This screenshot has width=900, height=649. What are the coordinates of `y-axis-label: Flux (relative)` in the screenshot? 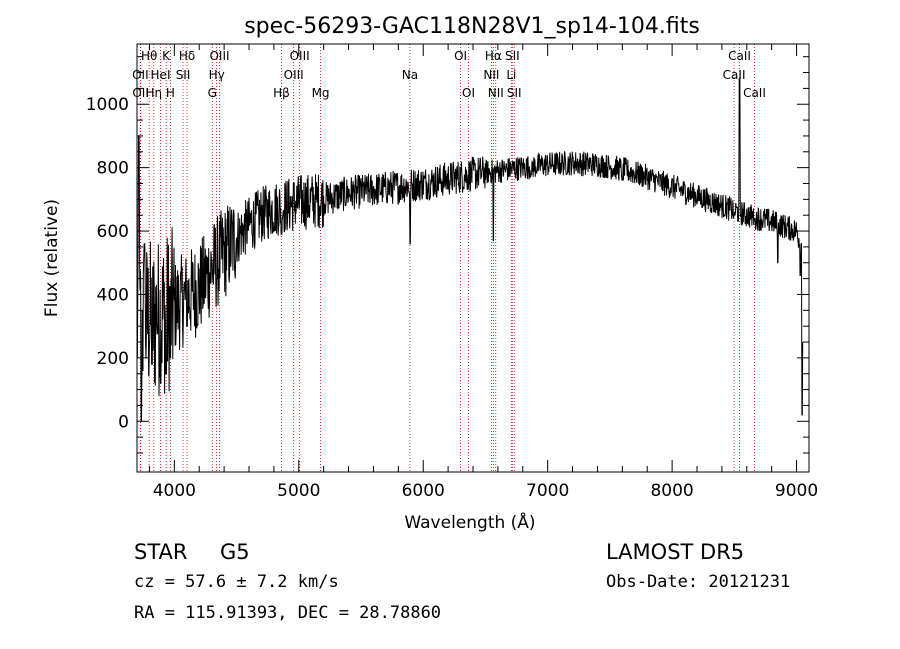 It's located at (52, 258).